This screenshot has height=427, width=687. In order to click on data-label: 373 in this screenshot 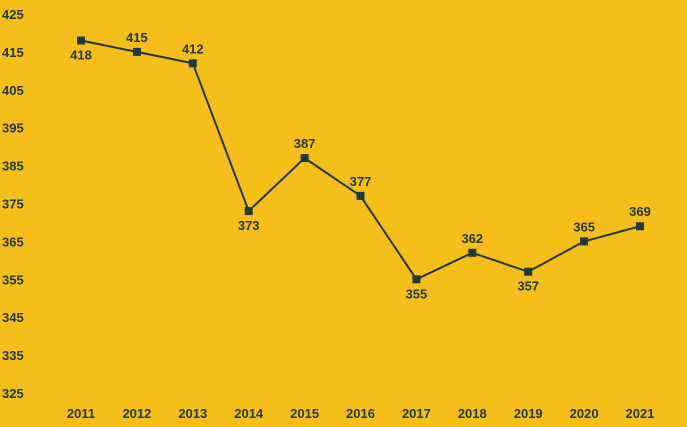, I will do `click(249, 225)`.